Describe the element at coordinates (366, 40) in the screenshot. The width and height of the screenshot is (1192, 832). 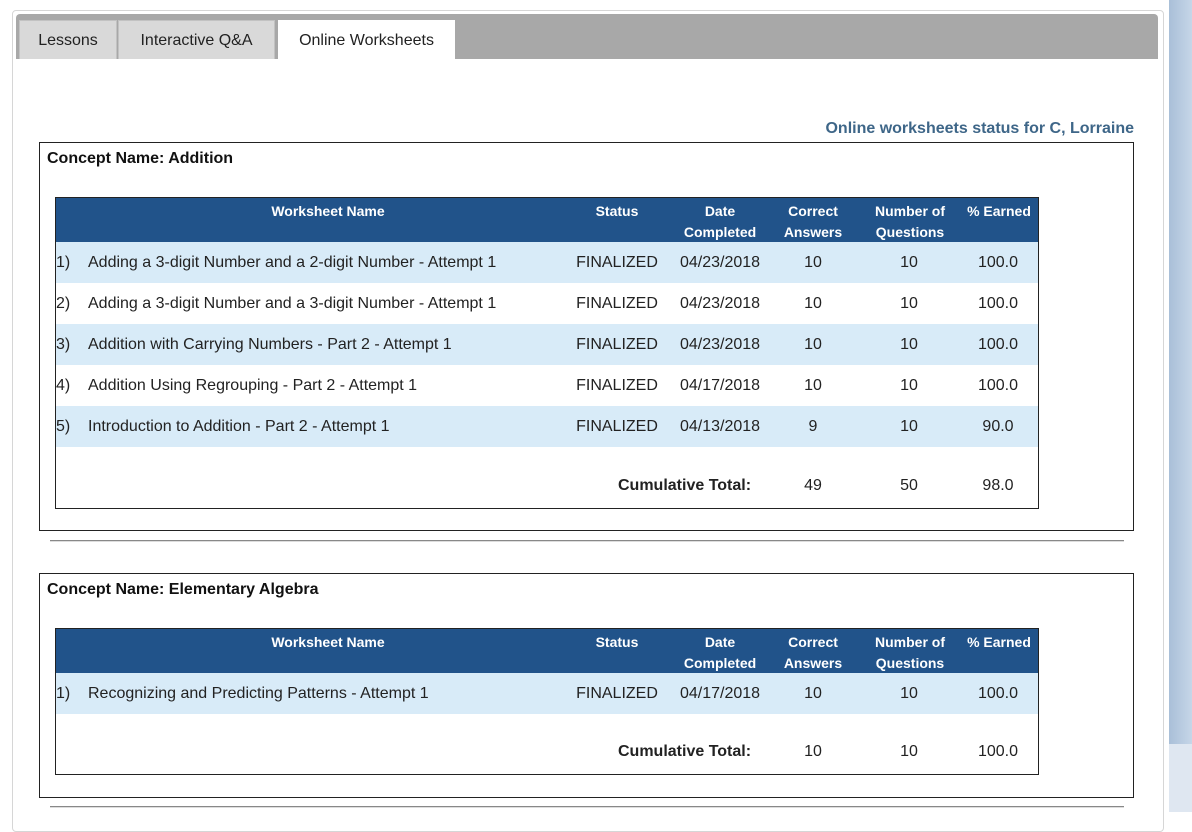
I see `tab-online-worksheets: Online Worksheets` at that location.